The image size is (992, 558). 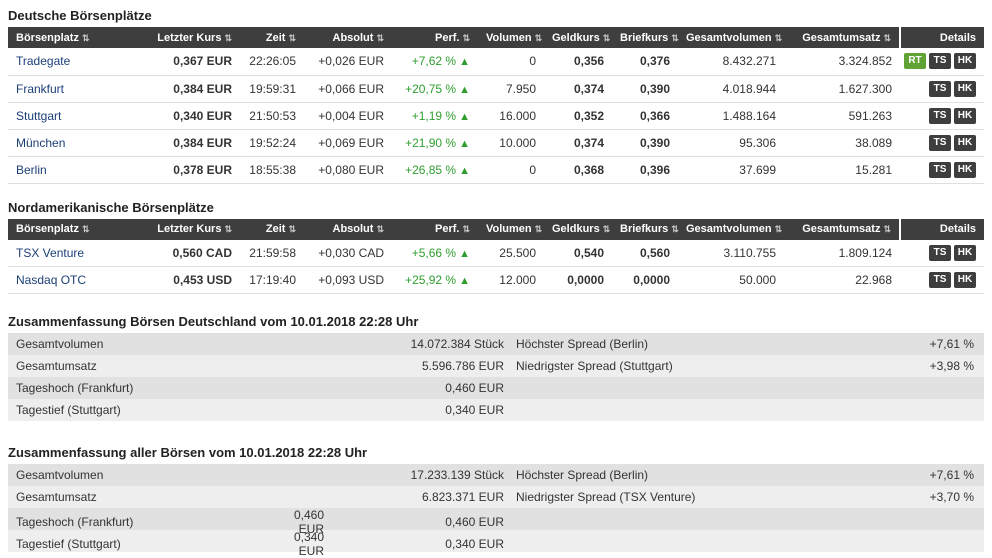 What do you see at coordinates (194, 116) in the screenshot?
I see `last-price: 0,340 EUR` at bounding box center [194, 116].